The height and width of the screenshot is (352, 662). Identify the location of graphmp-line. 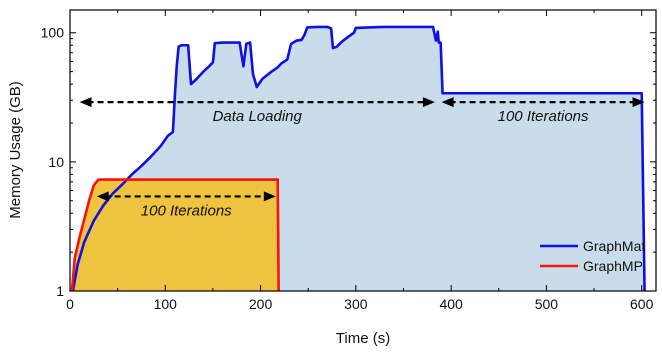
(175, 235).